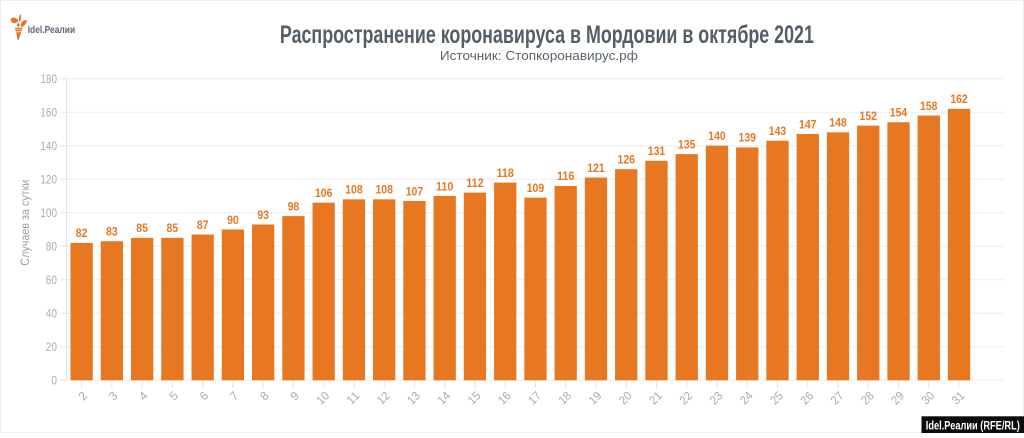 Image resolution: width=1024 pixels, height=438 pixels. I want to click on svg-text: Idel.Реалии (RFE/RL), so click(973, 426).